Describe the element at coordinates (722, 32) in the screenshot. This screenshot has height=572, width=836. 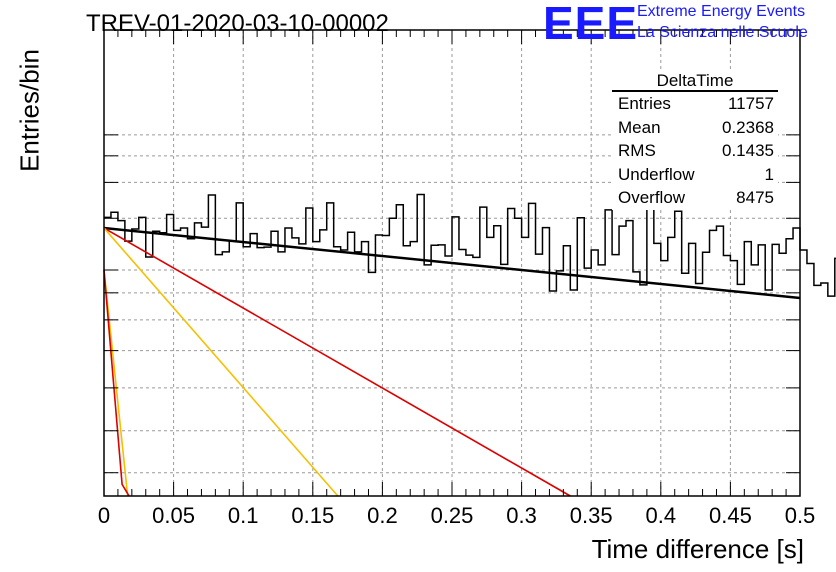
I see `logo-line-2: La Scienza nelle Scuole` at that location.